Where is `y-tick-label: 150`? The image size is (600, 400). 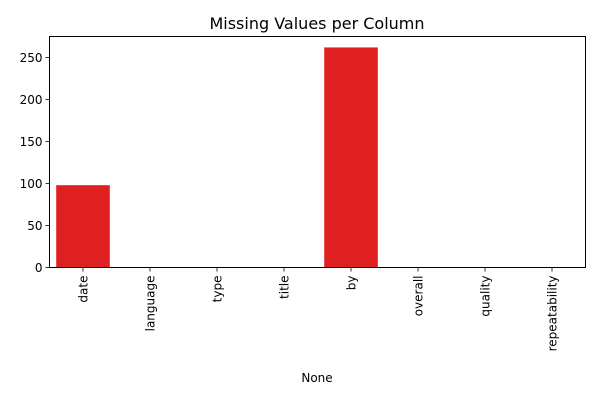 y-tick-label: 150 is located at coordinates (31, 142).